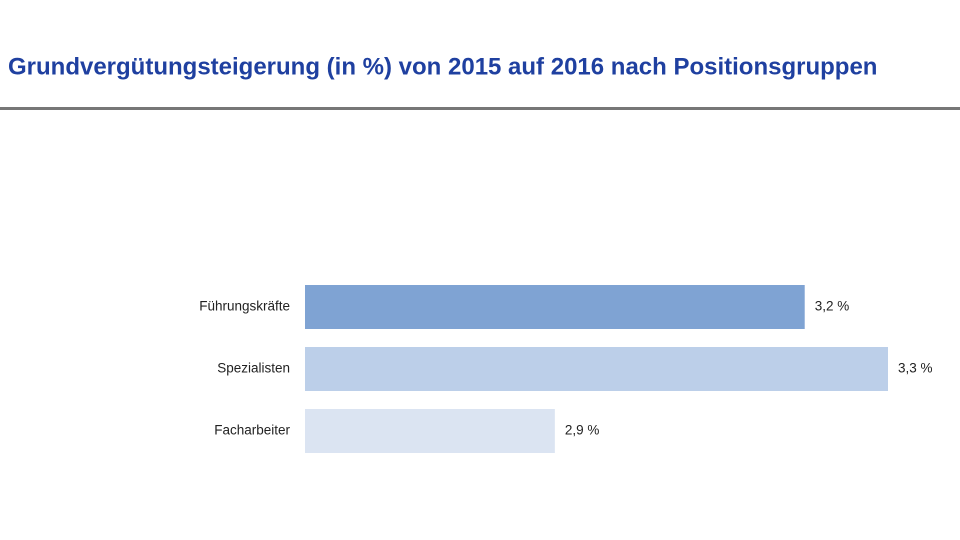  I want to click on category-label: Führungskräfte, so click(244, 306).